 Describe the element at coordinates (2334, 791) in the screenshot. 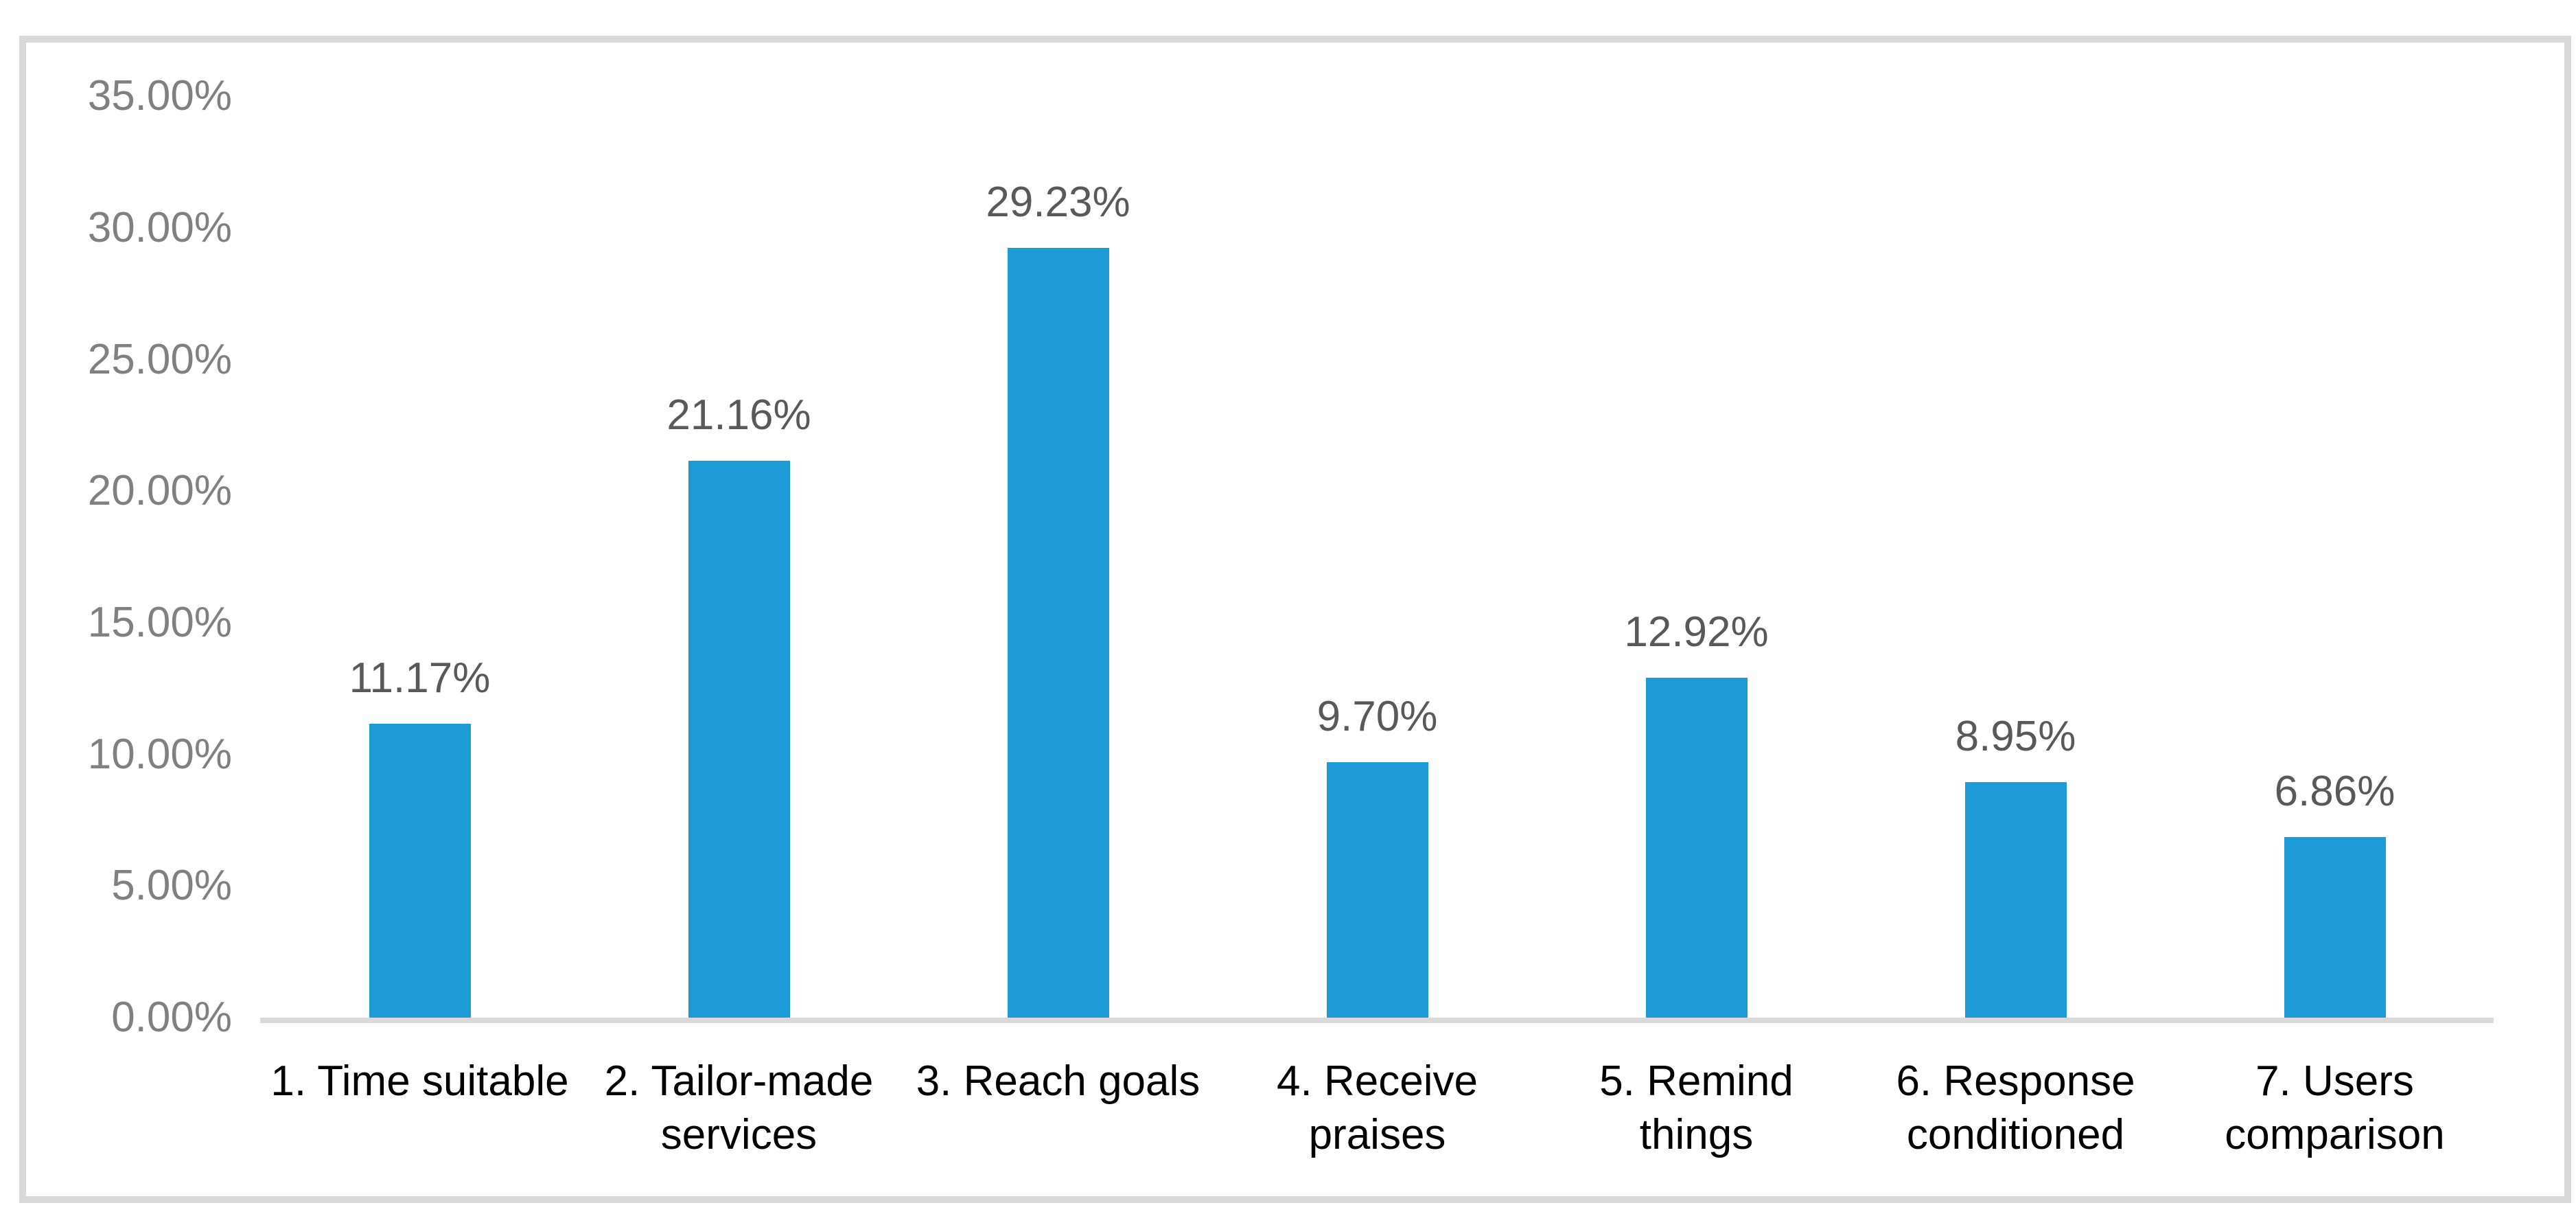

I see `data-label-7: 6.86%` at that location.